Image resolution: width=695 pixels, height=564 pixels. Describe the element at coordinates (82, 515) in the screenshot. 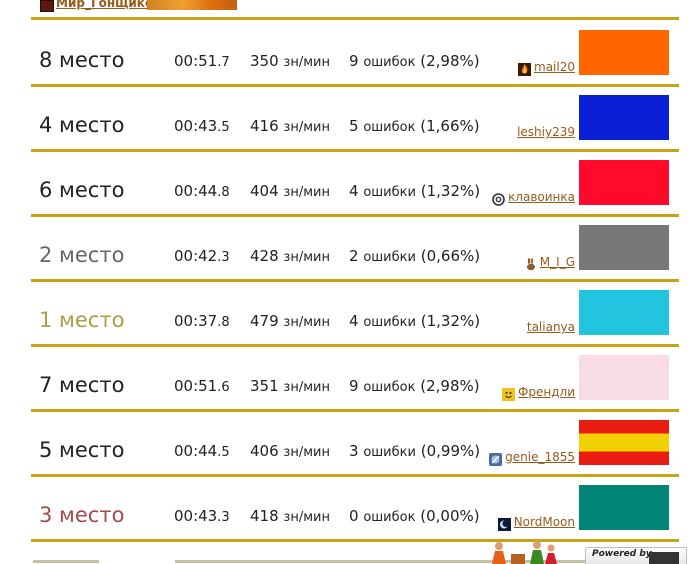

I see `place-label: 3 место` at that location.